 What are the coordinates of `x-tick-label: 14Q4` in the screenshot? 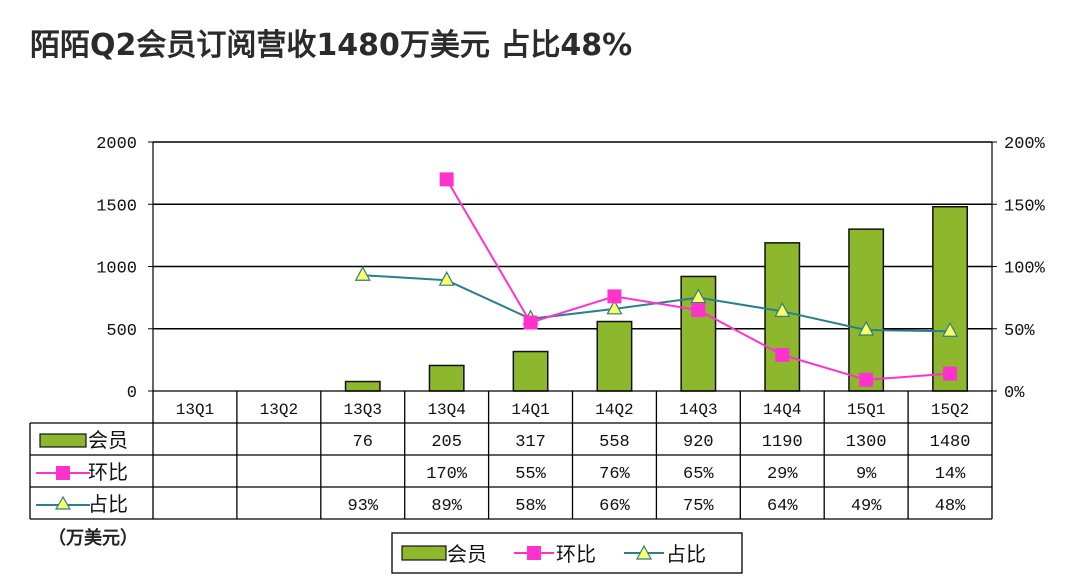 It's located at (782, 410).